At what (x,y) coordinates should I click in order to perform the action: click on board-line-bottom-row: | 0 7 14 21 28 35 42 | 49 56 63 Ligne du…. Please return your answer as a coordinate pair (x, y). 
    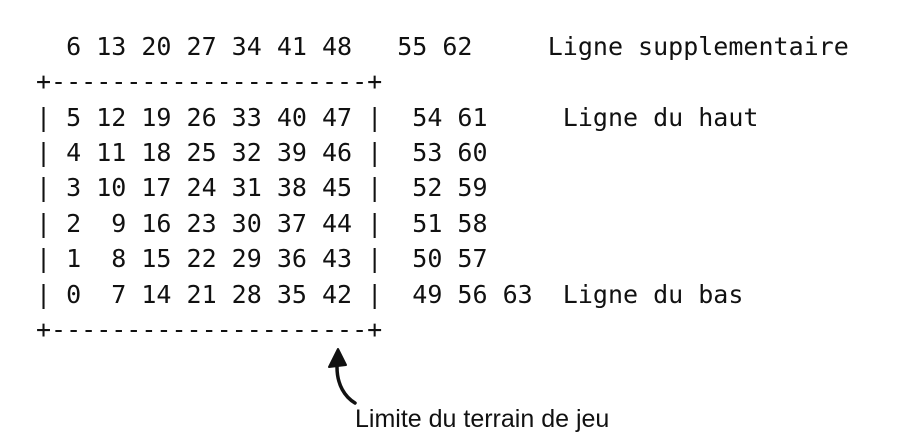
    Looking at the image, I should click on (390, 294).